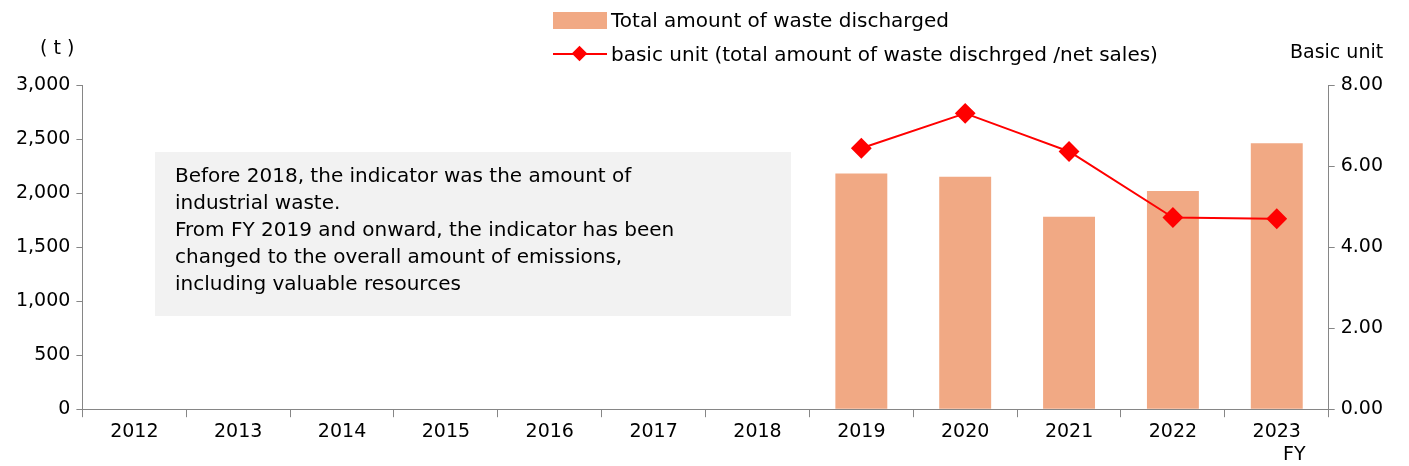 This screenshot has width=1409, height=466. Describe the element at coordinates (1294, 453) in the screenshot. I see `x-axis-title: FY` at that location.